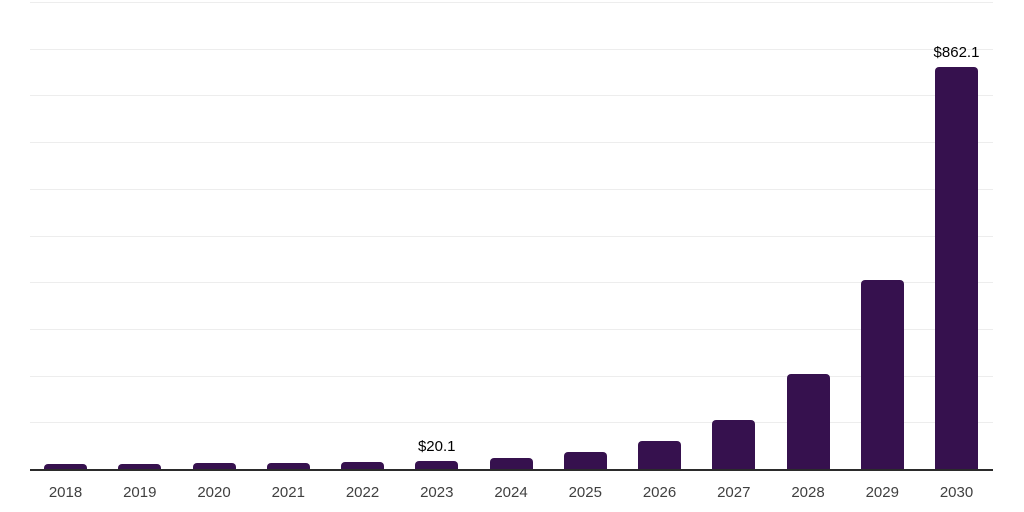 The height and width of the screenshot is (512, 1024). Describe the element at coordinates (436, 446) in the screenshot. I see `bar-value-label-2023: $20.1` at that location.